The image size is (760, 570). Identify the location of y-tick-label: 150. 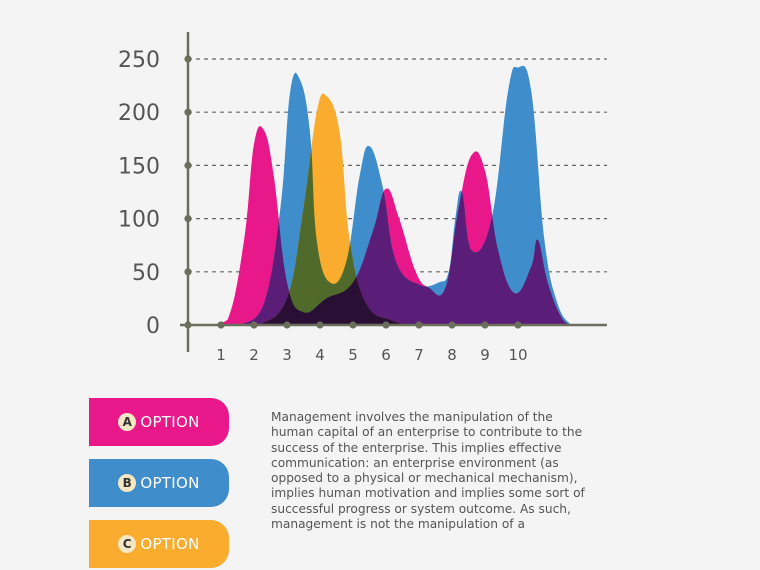
(139, 166).